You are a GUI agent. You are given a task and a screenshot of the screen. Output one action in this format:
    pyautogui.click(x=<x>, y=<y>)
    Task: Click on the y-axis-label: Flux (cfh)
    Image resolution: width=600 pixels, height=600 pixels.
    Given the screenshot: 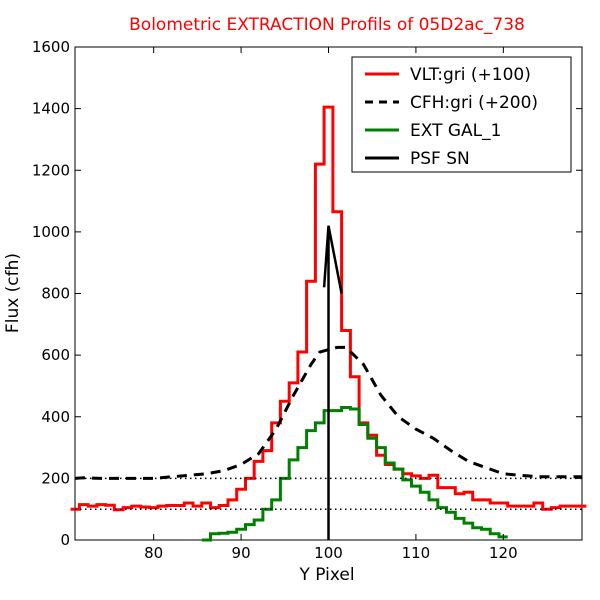 What is the action you would take?
    pyautogui.click(x=13, y=293)
    